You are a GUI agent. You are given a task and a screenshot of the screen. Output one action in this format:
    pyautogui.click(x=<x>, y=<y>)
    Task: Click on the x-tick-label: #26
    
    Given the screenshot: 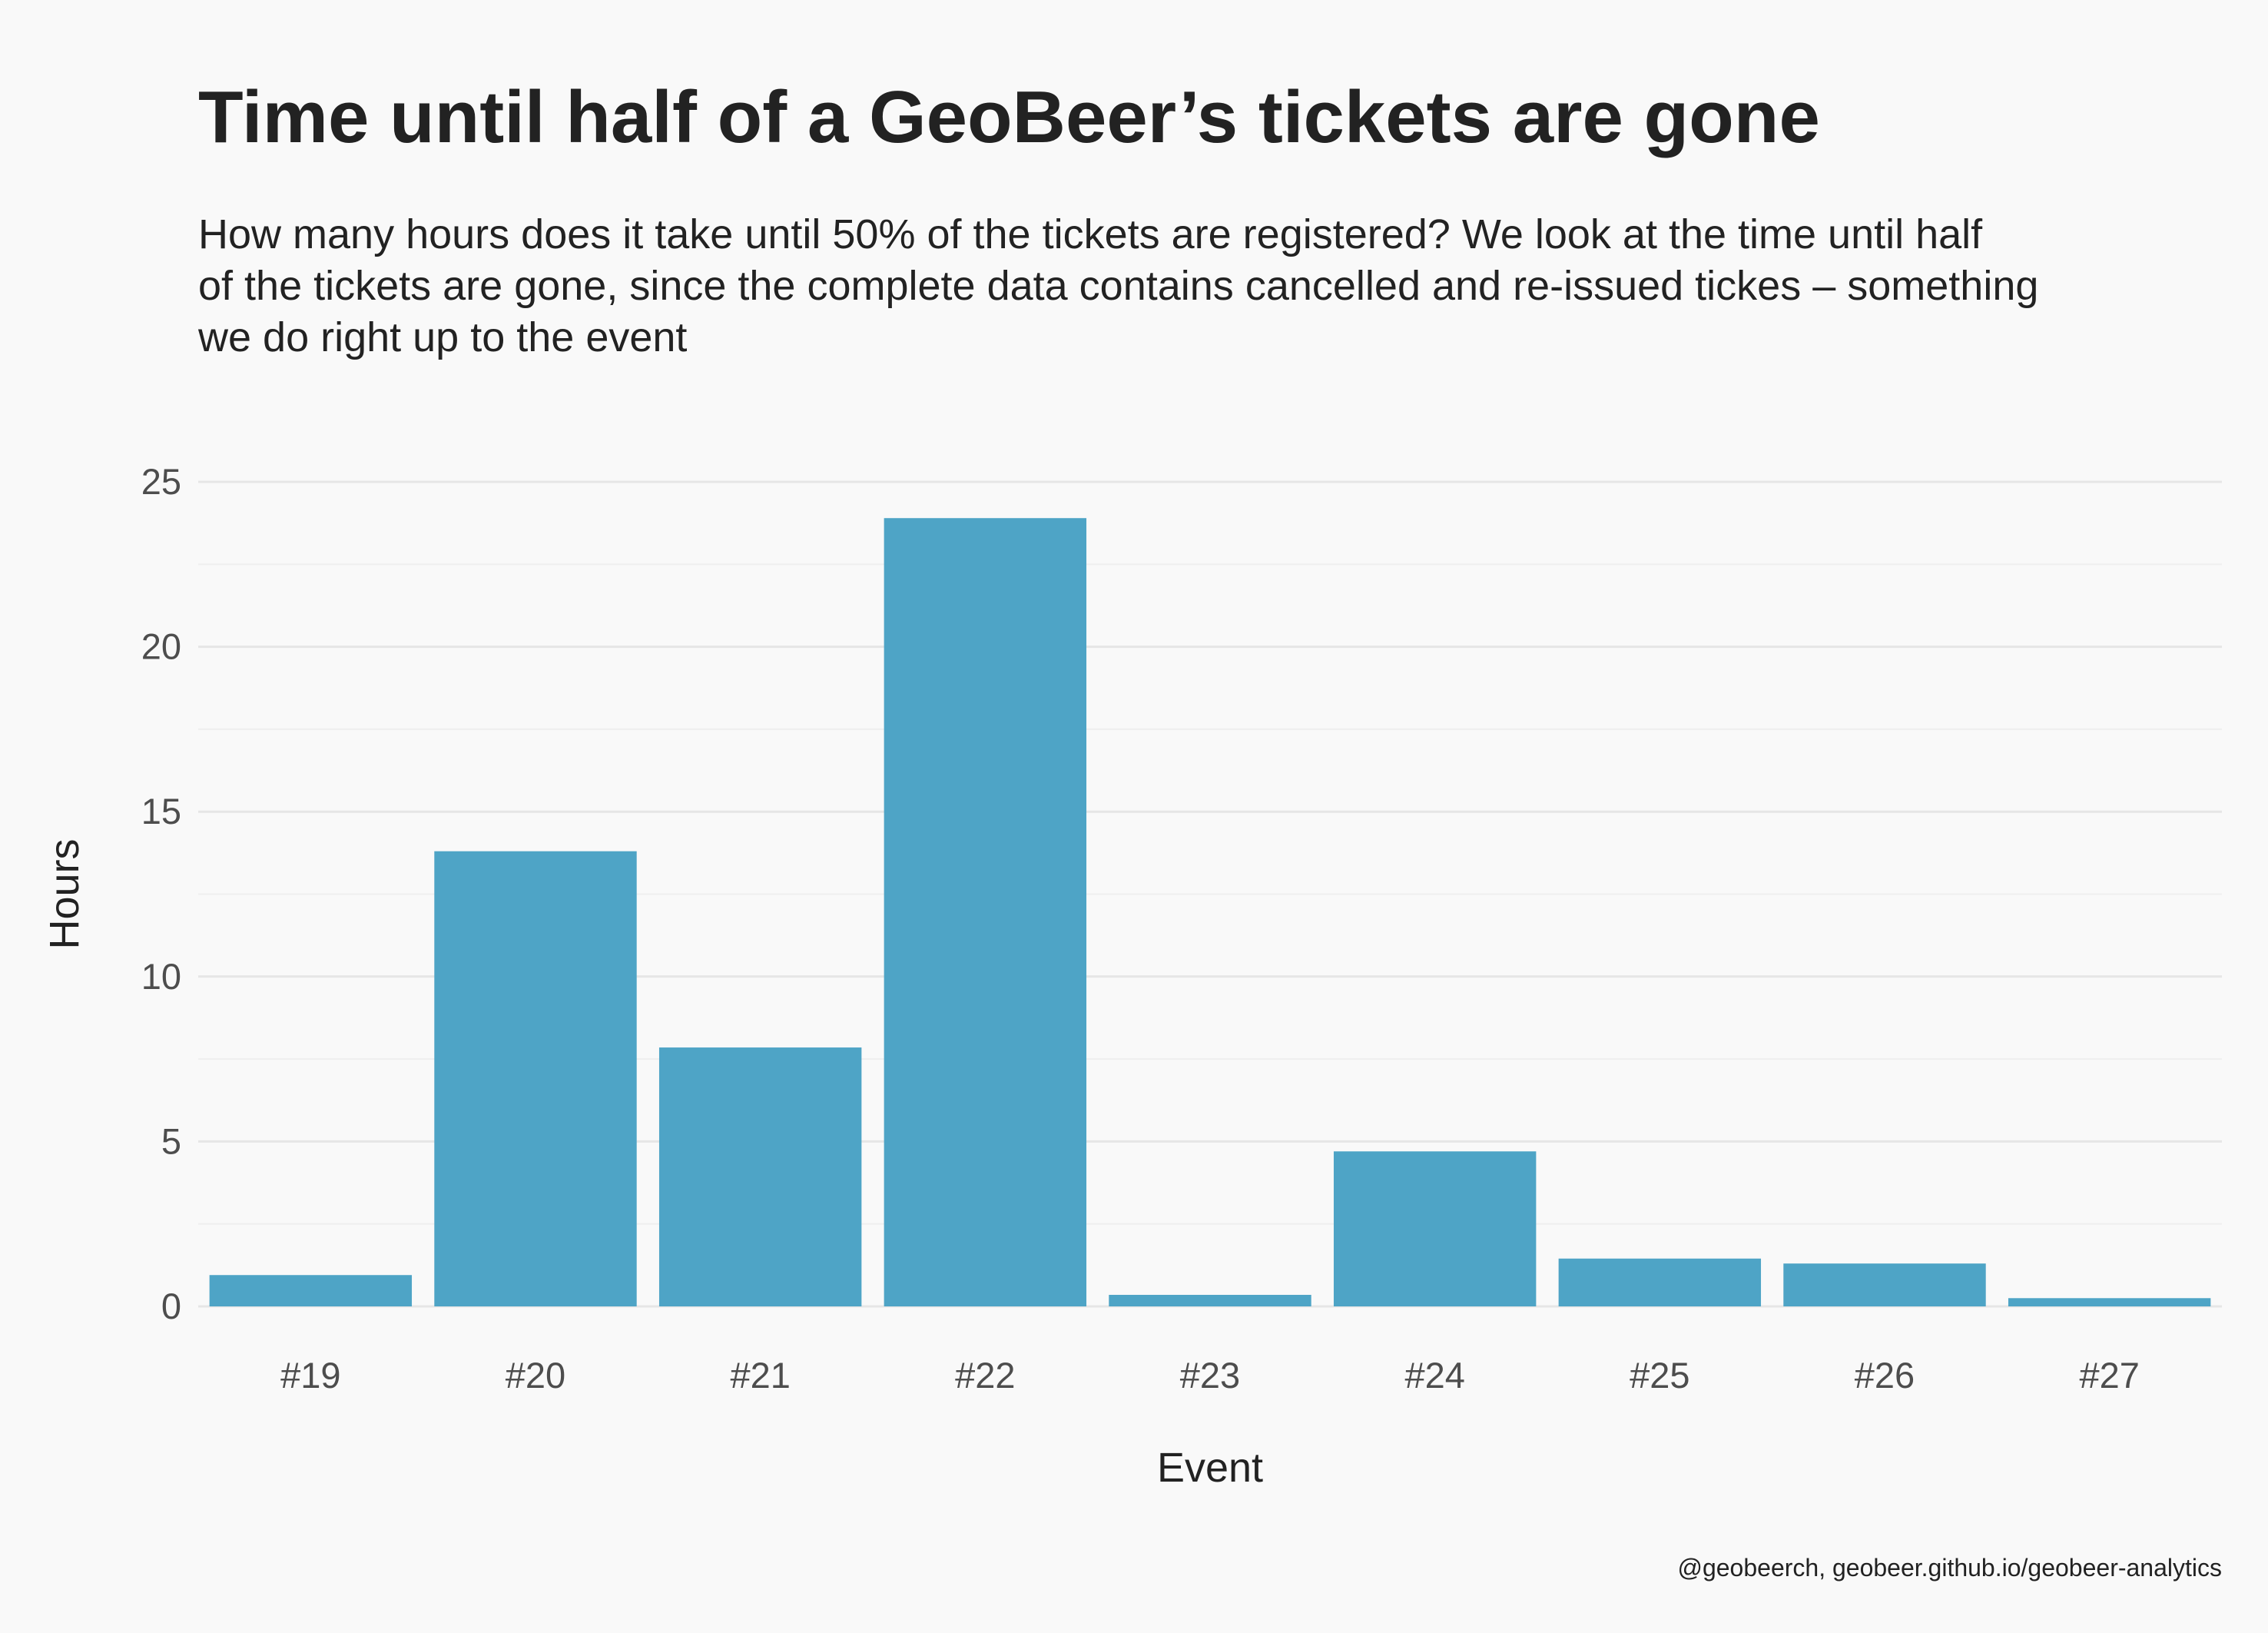 What is the action you would take?
    pyautogui.click(x=1885, y=1375)
    